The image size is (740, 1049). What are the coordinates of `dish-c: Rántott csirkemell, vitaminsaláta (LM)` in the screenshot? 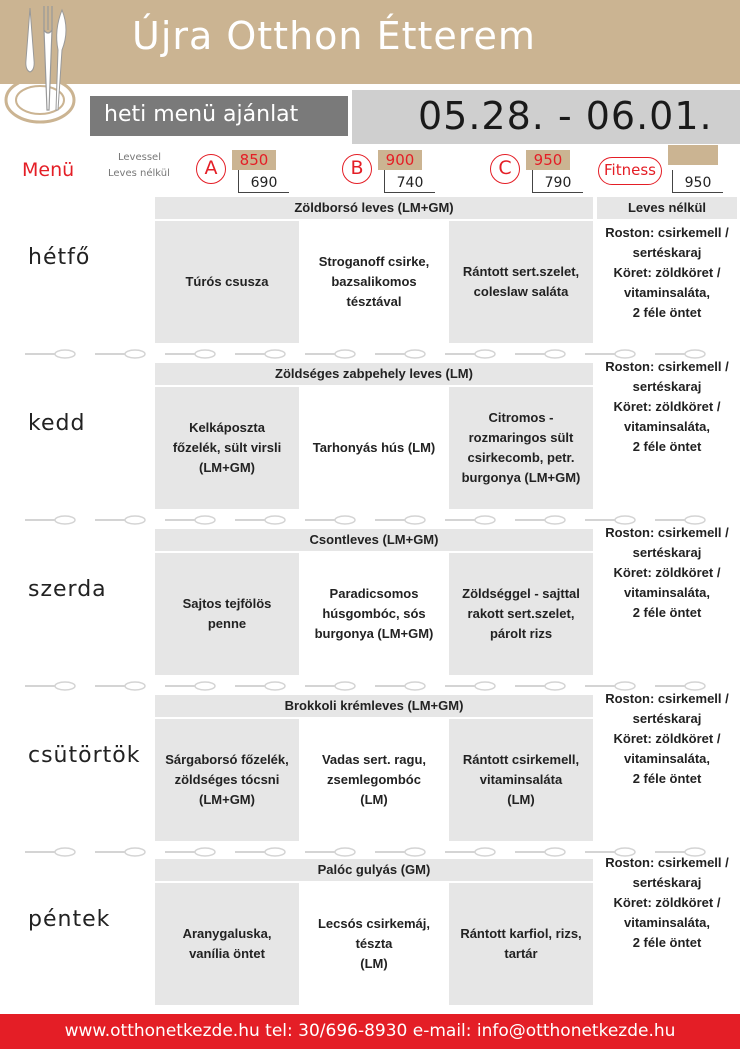 It's located at (521, 780).